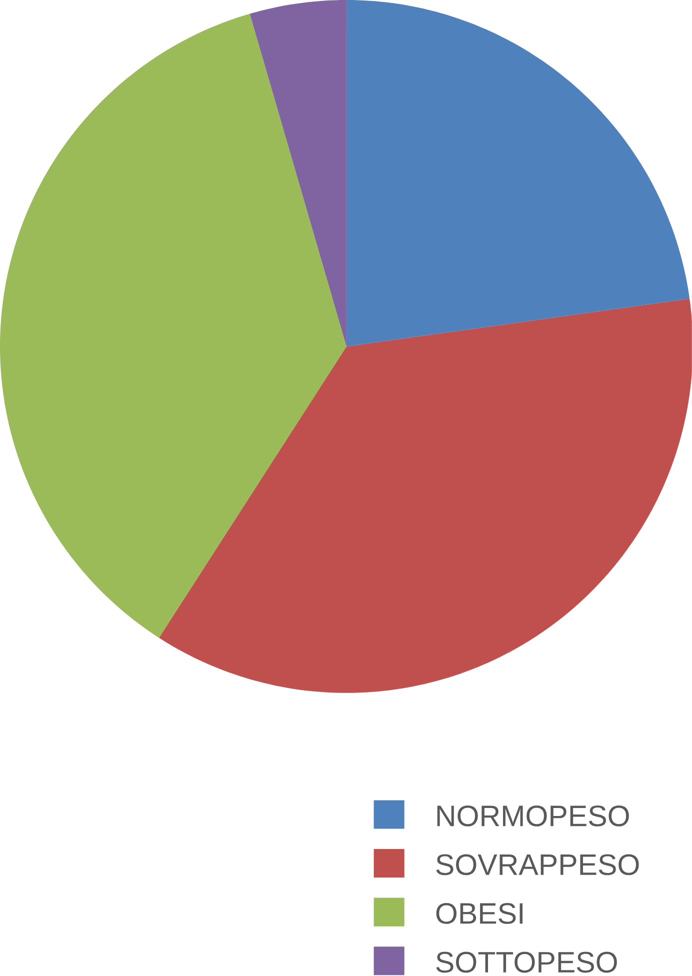 This screenshot has width=692, height=976. What do you see at coordinates (533, 815) in the screenshot?
I see `legend-label: NORMOPESO` at bounding box center [533, 815].